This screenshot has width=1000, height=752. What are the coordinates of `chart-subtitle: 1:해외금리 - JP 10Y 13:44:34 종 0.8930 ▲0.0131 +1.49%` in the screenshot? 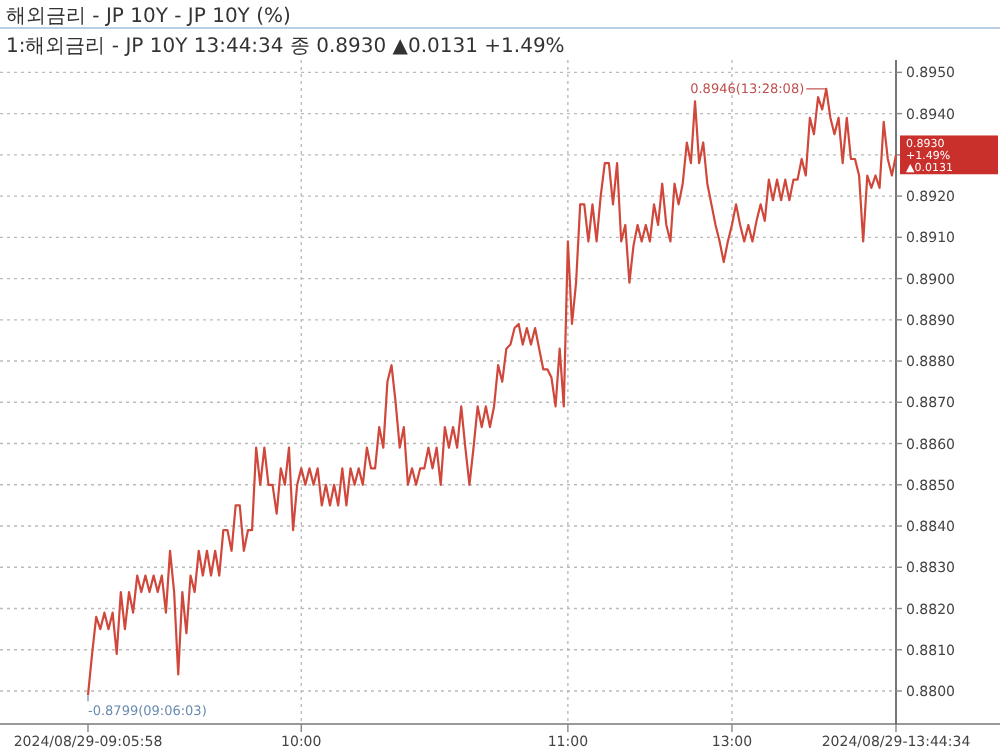 It's located at (285, 47).